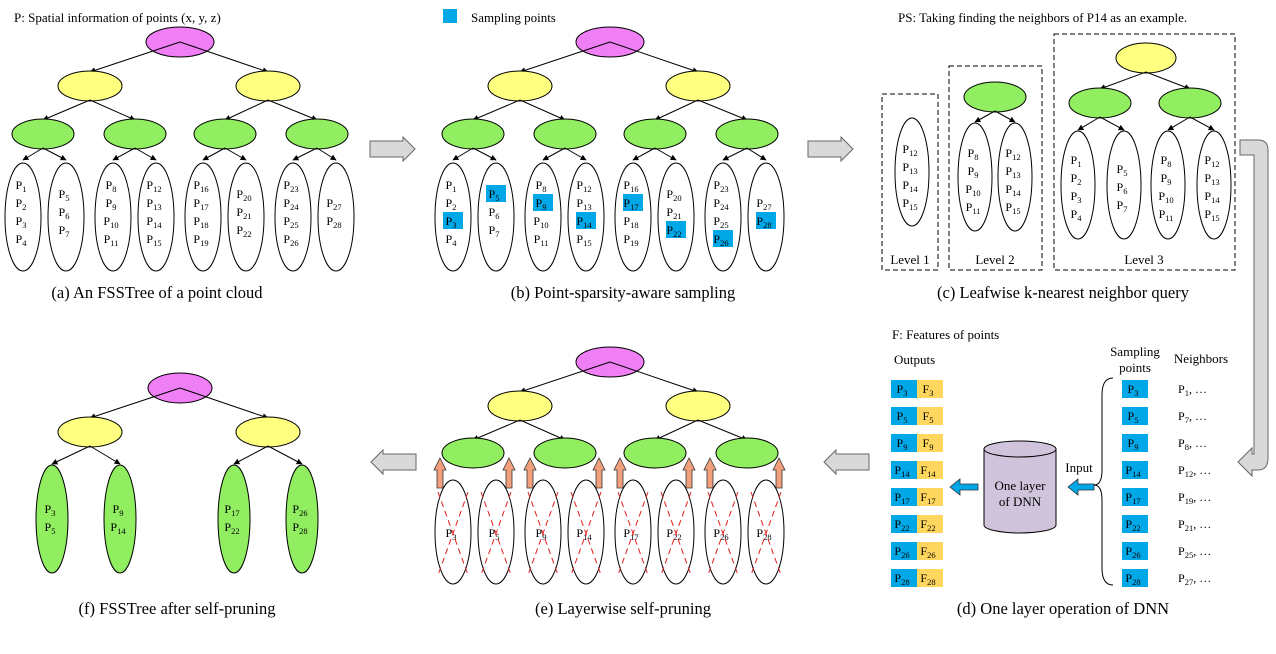  Describe the element at coordinates (901, 552) in the screenshot. I see `output-point-label: P26` at that location.